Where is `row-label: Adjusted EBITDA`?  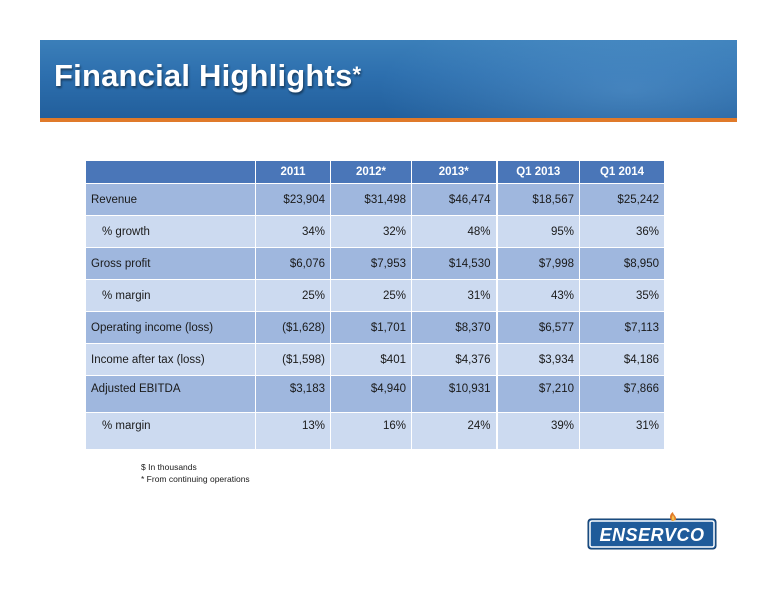
row-label: Adjusted EBITDA is located at coordinates (170, 394).